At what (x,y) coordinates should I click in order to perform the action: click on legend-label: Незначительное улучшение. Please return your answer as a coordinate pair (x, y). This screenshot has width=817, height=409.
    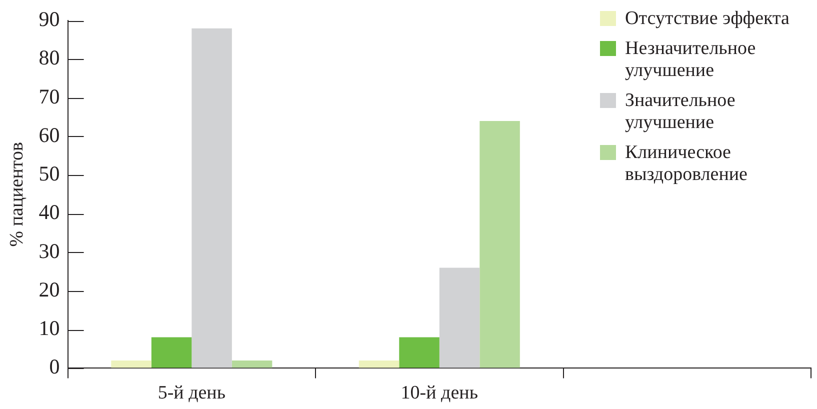
    Looking at the image, I should click on (691, 60).